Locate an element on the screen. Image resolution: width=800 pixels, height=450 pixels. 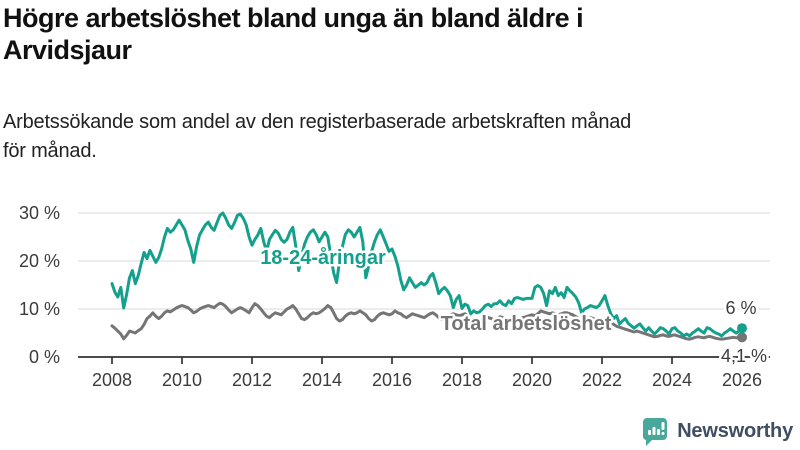
y-tick-label: 20 % is located at coordinates (39, 261).